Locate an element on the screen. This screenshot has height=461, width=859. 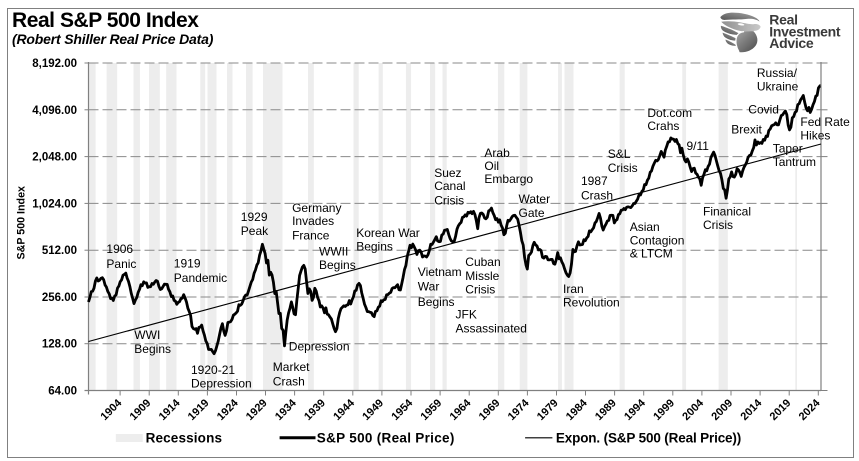
svg-text: 1999 is located at coordinates (664, 410).